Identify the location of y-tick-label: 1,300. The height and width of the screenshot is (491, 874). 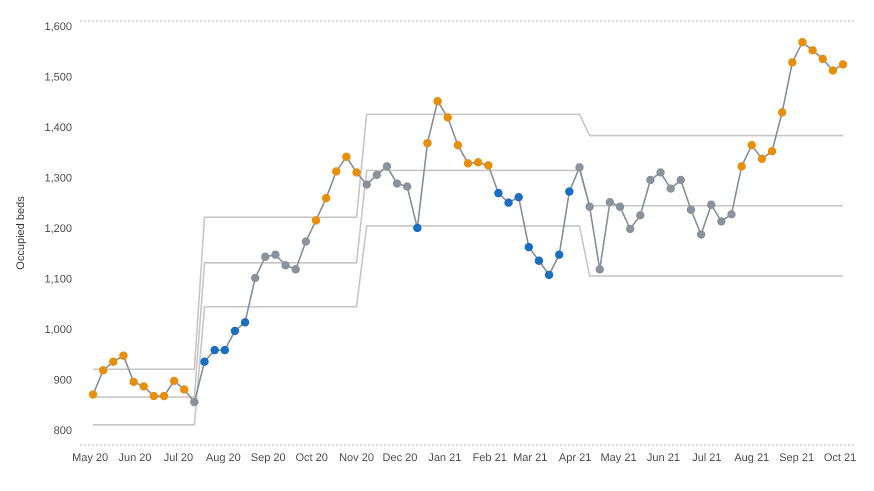
(58, 178).